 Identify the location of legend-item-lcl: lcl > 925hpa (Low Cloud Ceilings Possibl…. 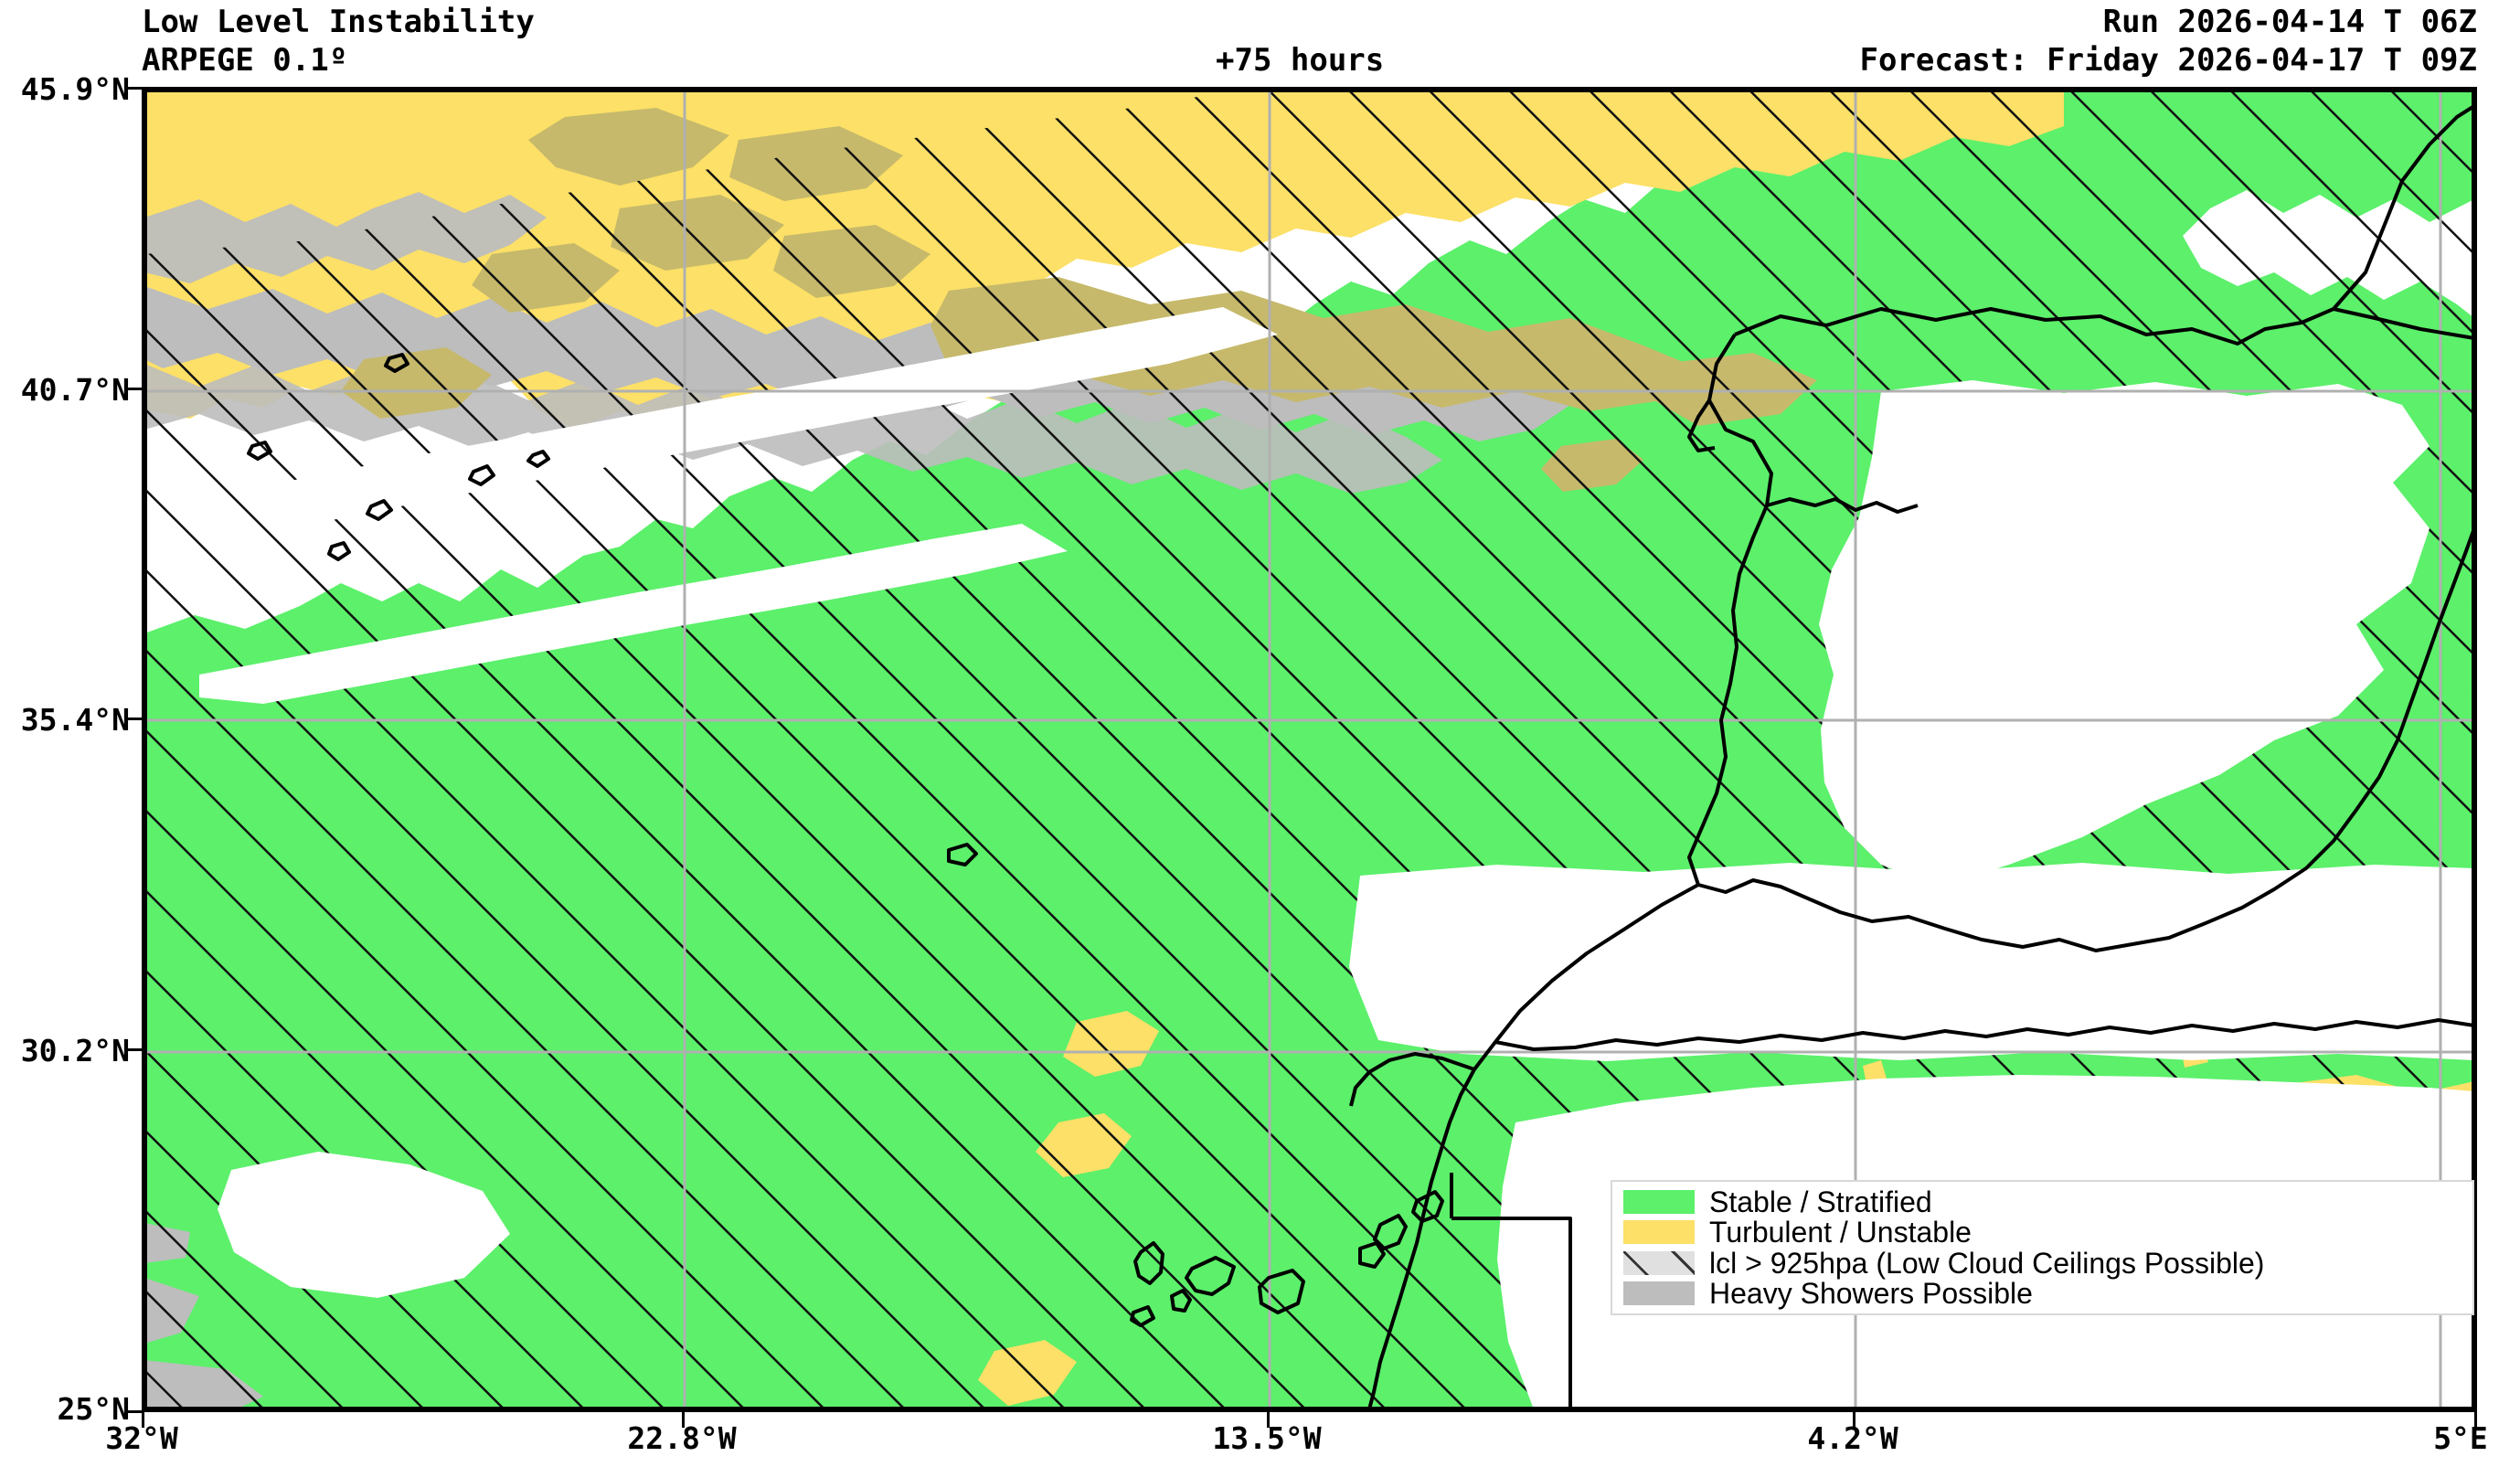
(2043, 1263).